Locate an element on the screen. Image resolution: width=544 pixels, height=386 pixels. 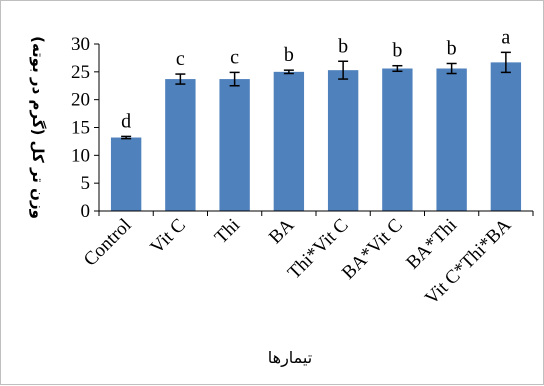
y-tick-label: 30 is located at coordinates (80, 44).